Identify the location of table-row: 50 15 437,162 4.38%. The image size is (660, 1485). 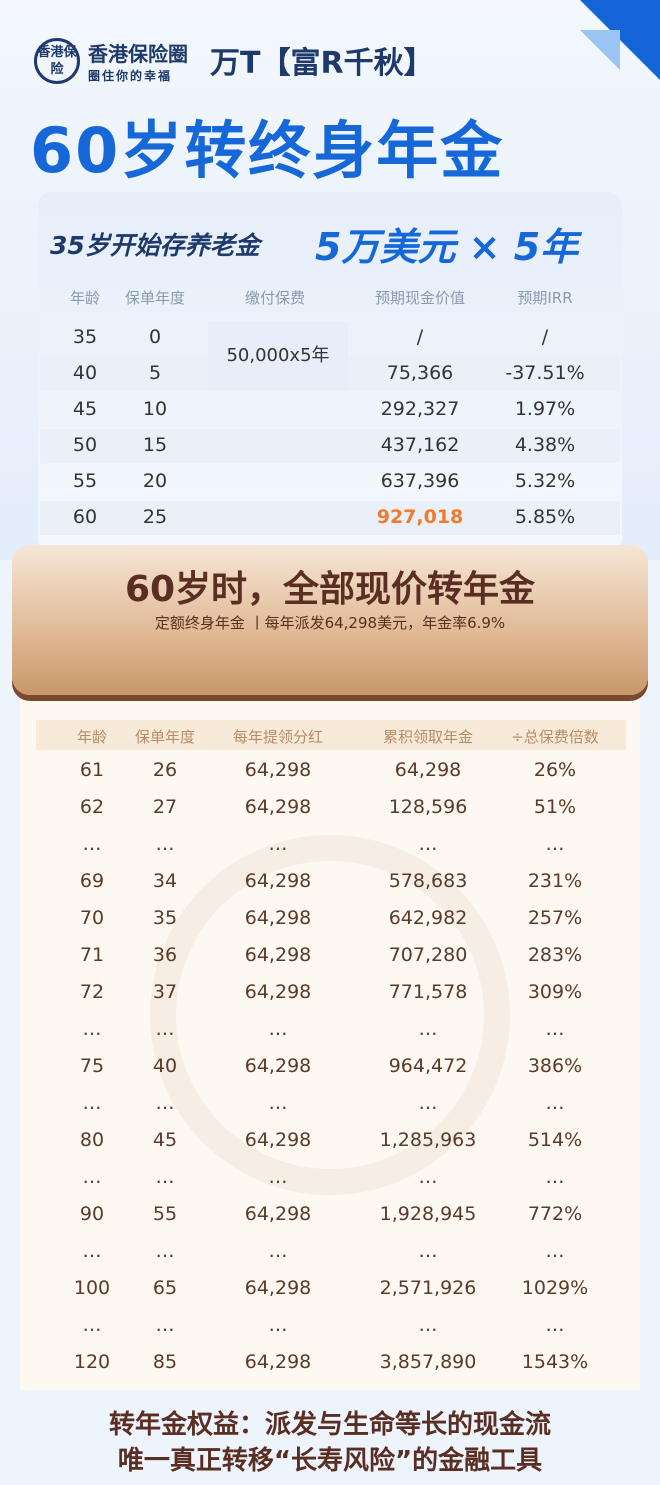
(330, 446).